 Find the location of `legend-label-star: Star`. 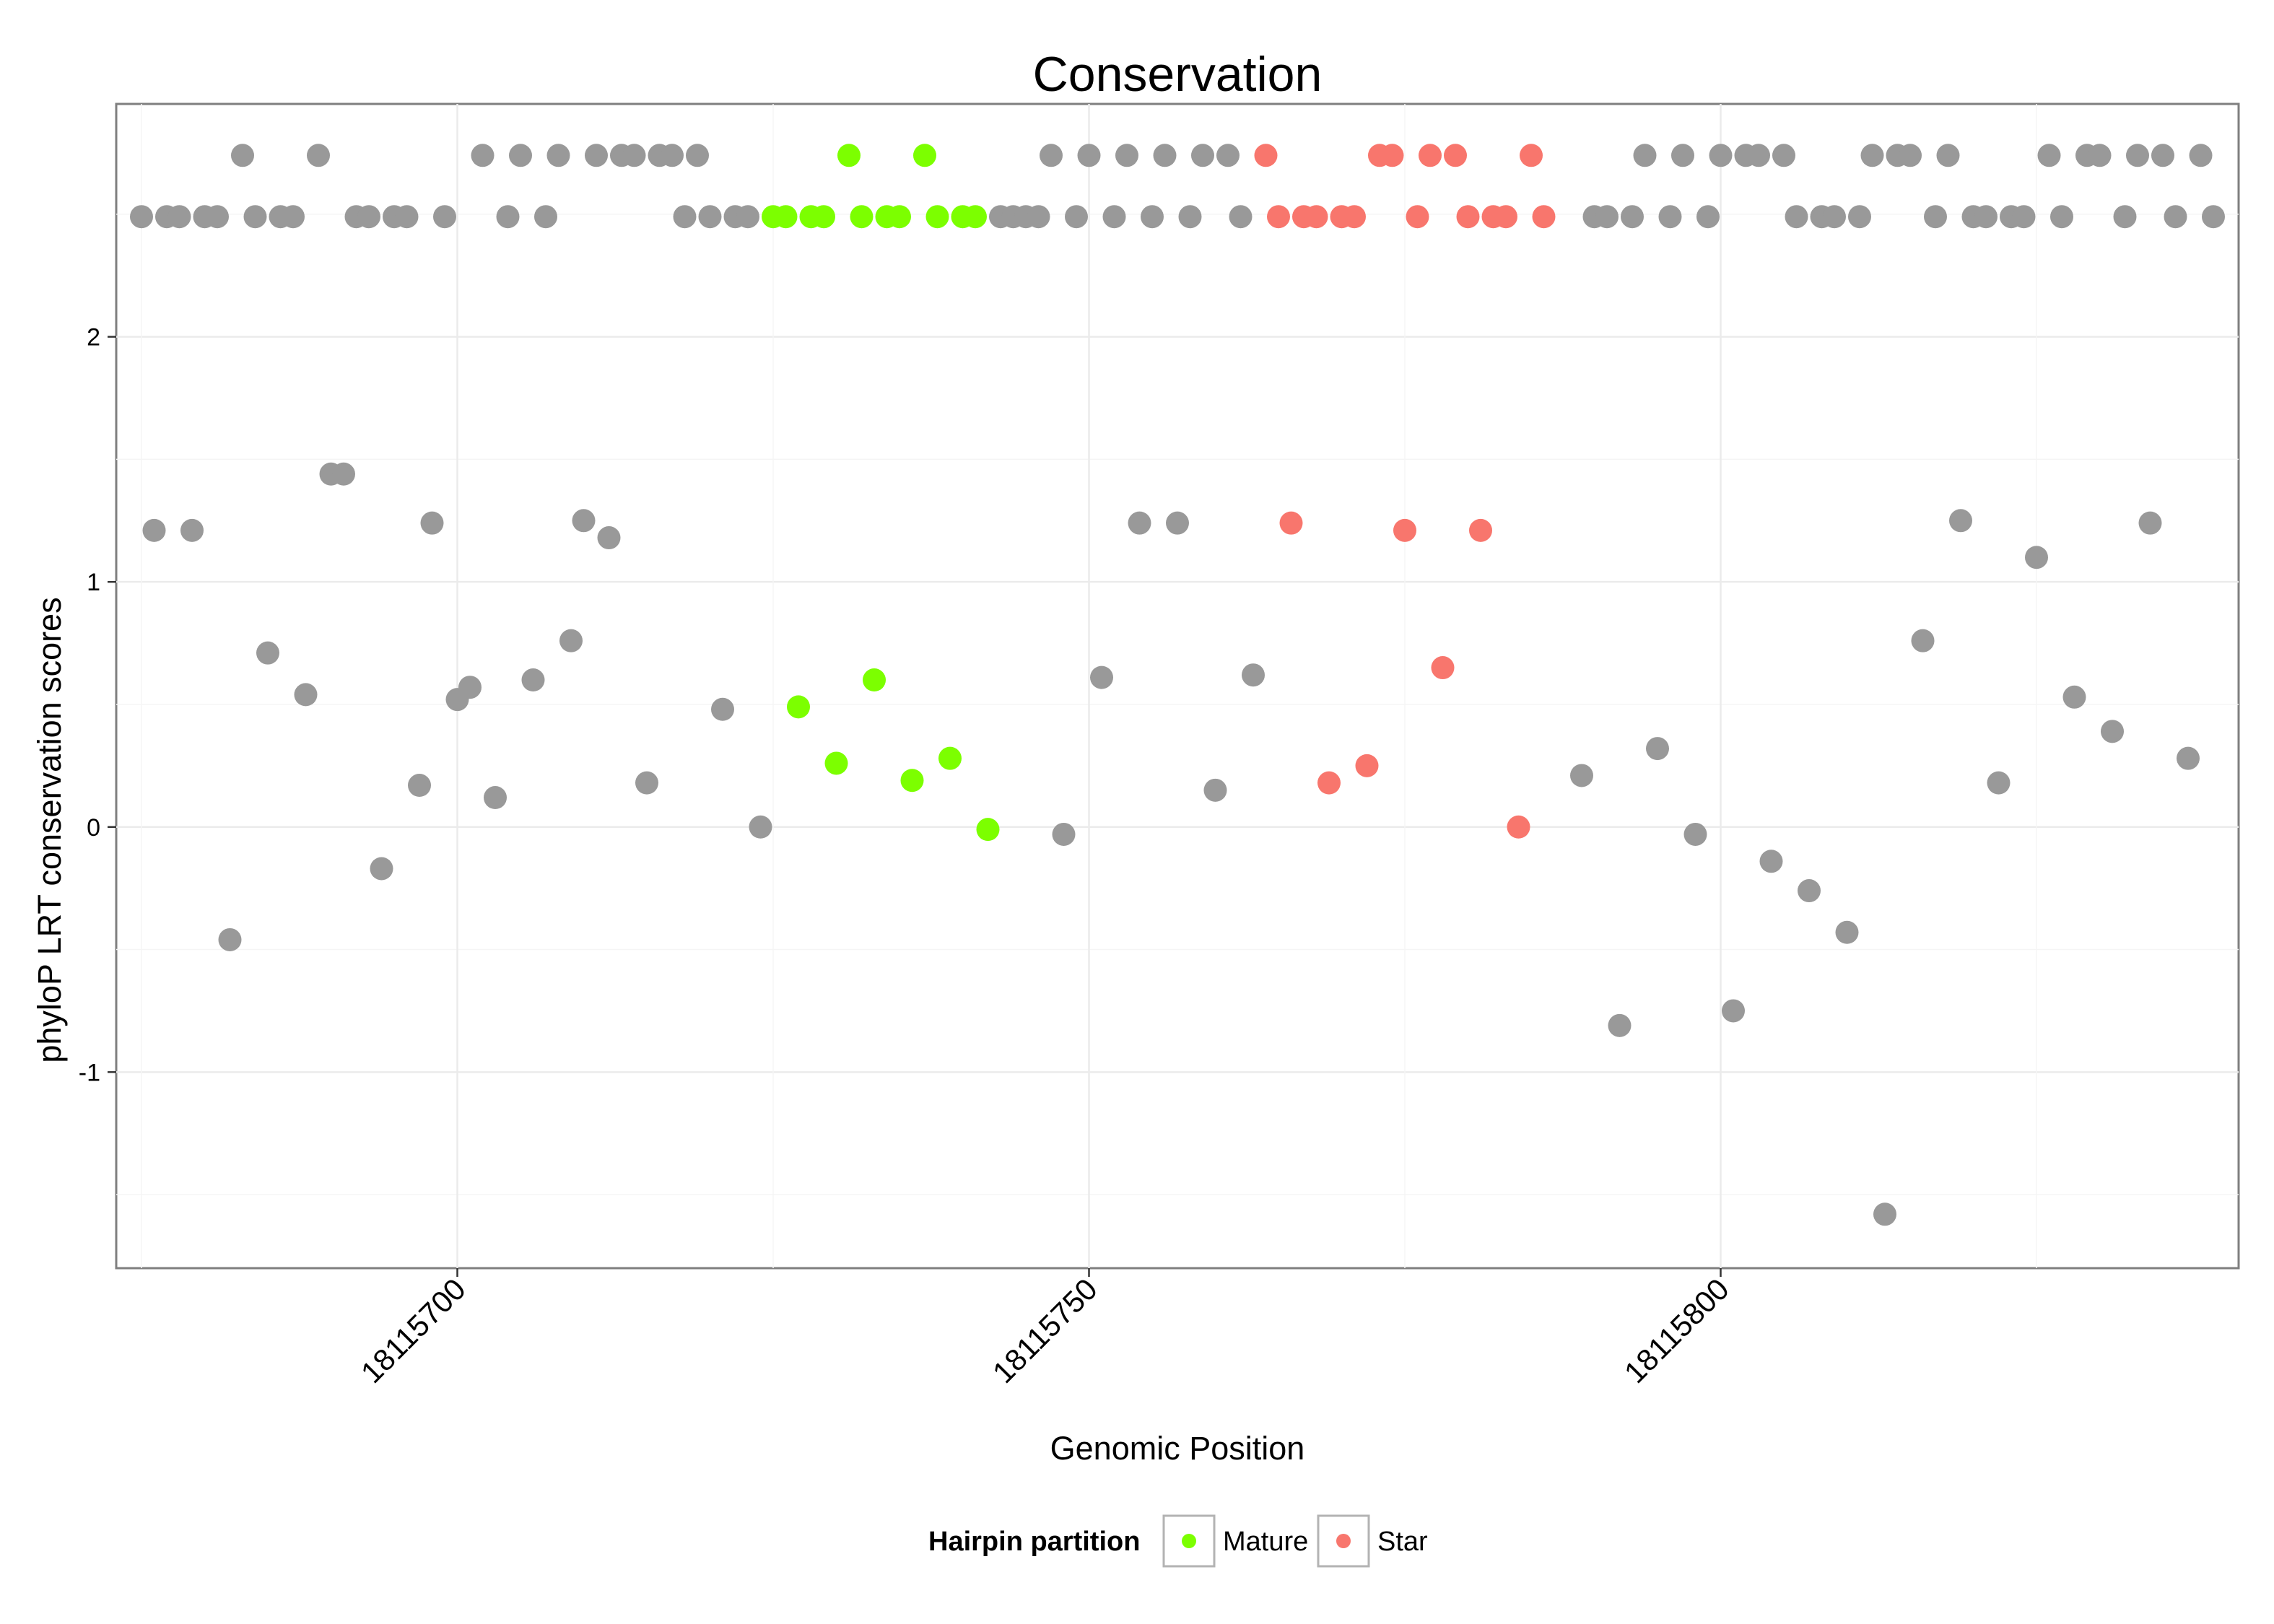

legend-label-star: Star is located at coordinates (1403, 1542).